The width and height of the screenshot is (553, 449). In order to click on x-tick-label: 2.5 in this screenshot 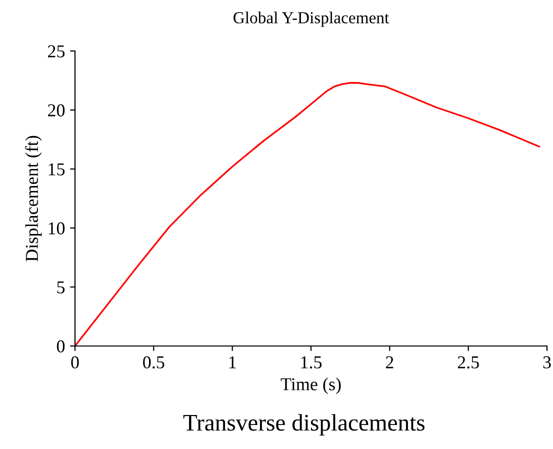, I will do `click(468, 362)`.